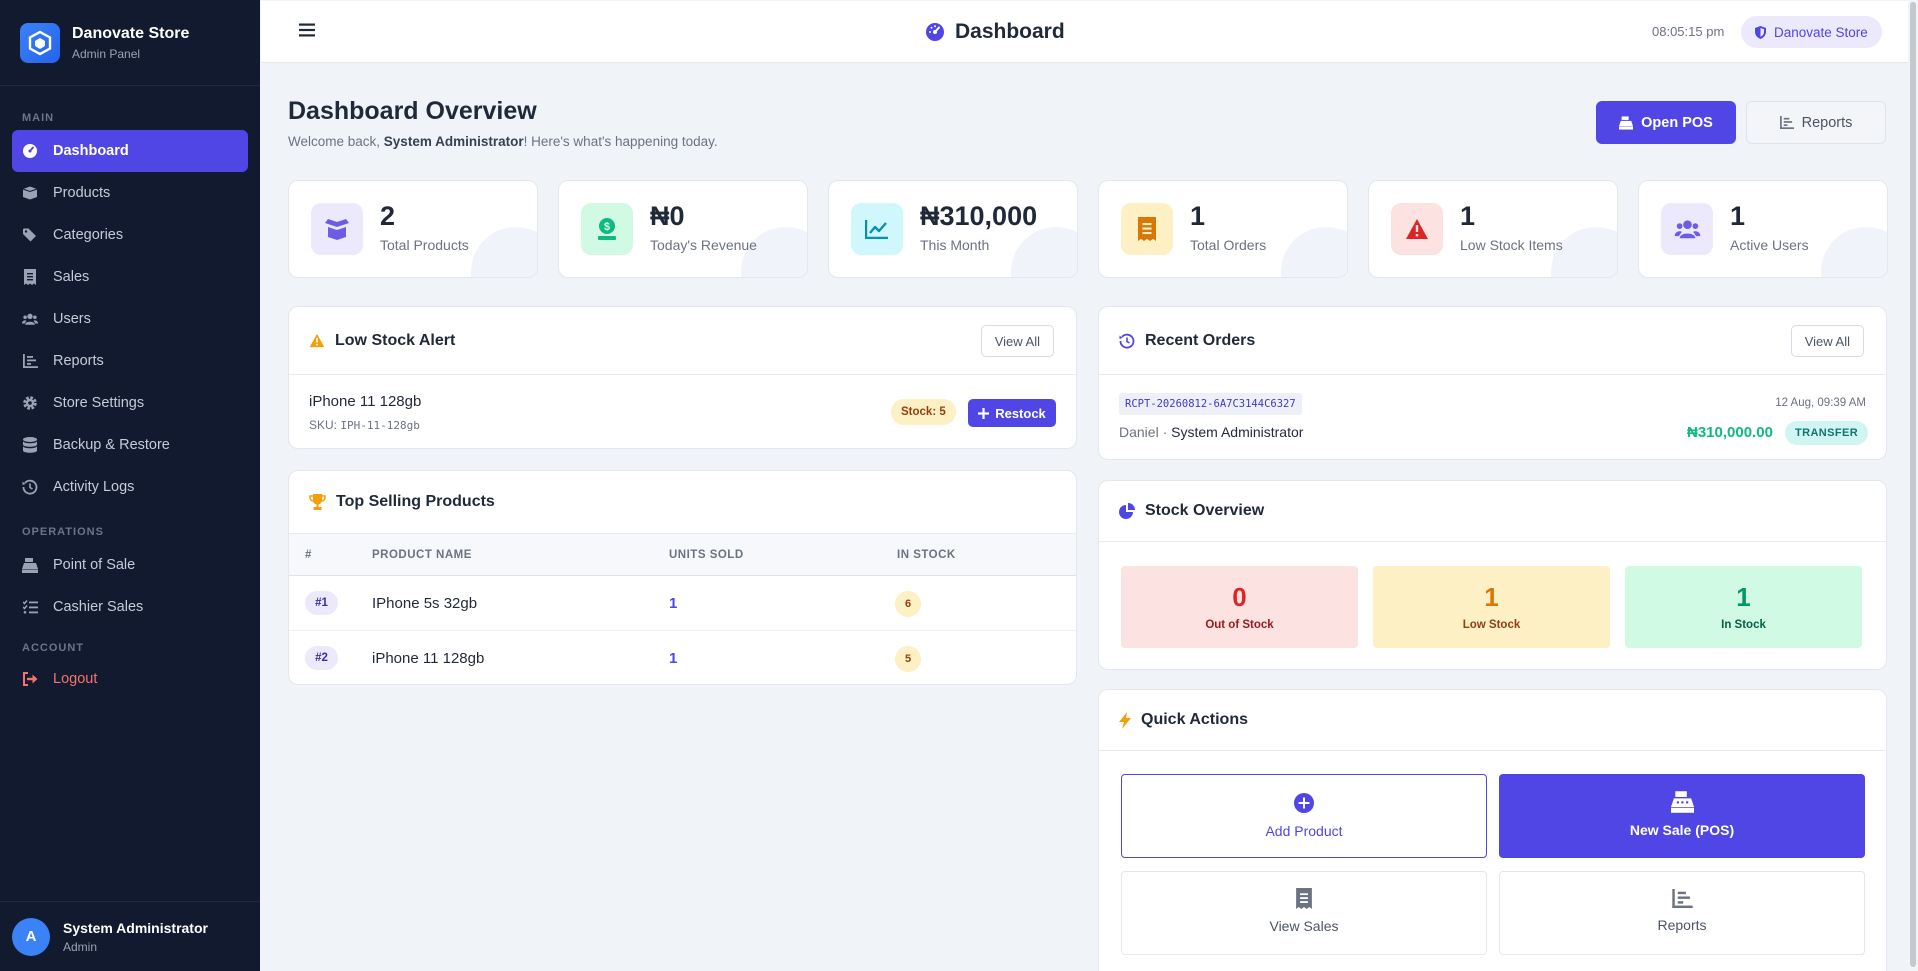 The height and width of the screenshot is (971, 1918). What do you see at coordinates (130, 936) in the screenshot?
I see `current-user: A System Administrator Admin` at bounding box center [130, 936].